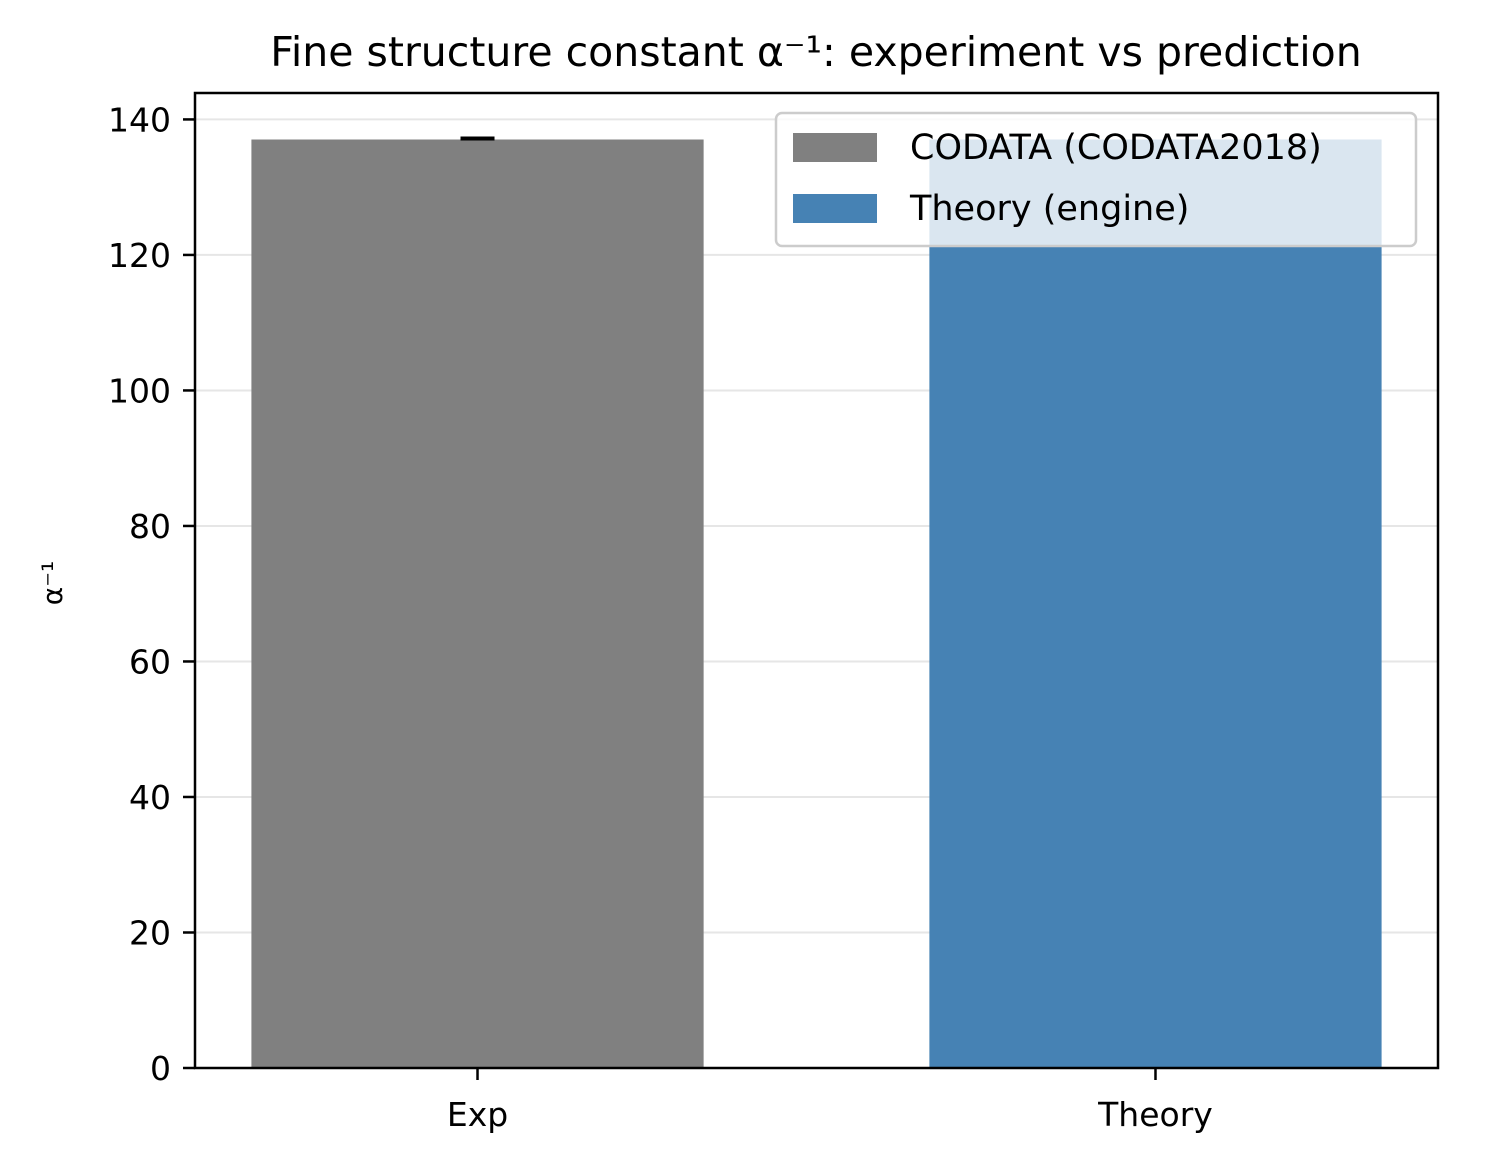  What do you see at coordinates (477, 1114) in the screenshot?
I see `x-tick-label-exp: Exp` at bounding box center [477, 1114].